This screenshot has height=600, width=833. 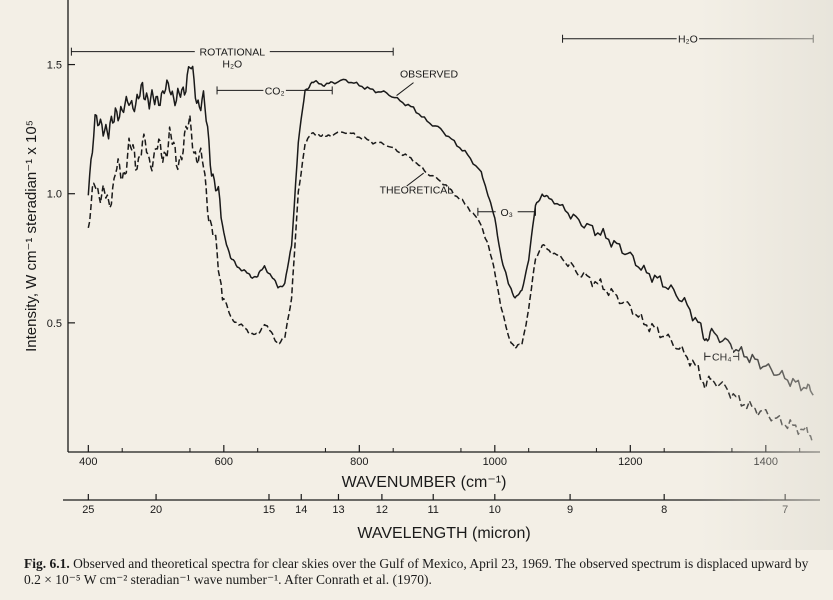 I want to click on annotation-1-label: CO₂, so click(x=275, y=91).